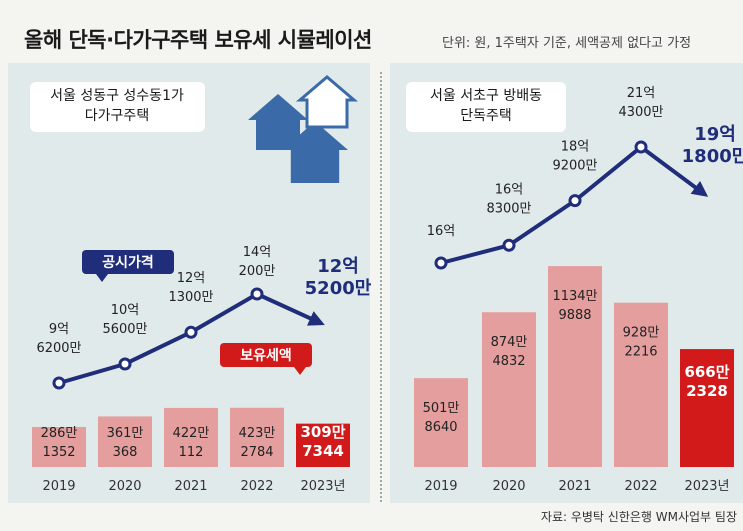 This screenshot has width=743, height=531. I want to click on source-note: 자료: 우병탁 신한은행 WM사업부 팀장, so click(638, 517).